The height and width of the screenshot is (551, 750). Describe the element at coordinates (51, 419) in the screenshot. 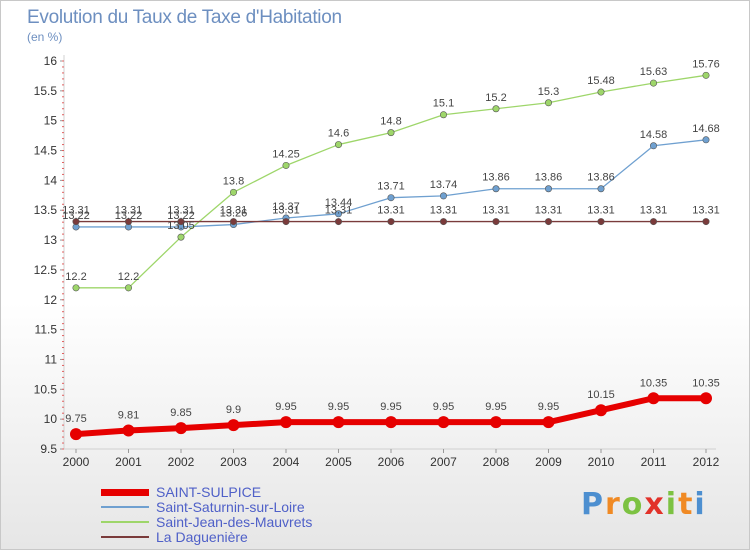

I see `y-tick-label: 10` at that location.